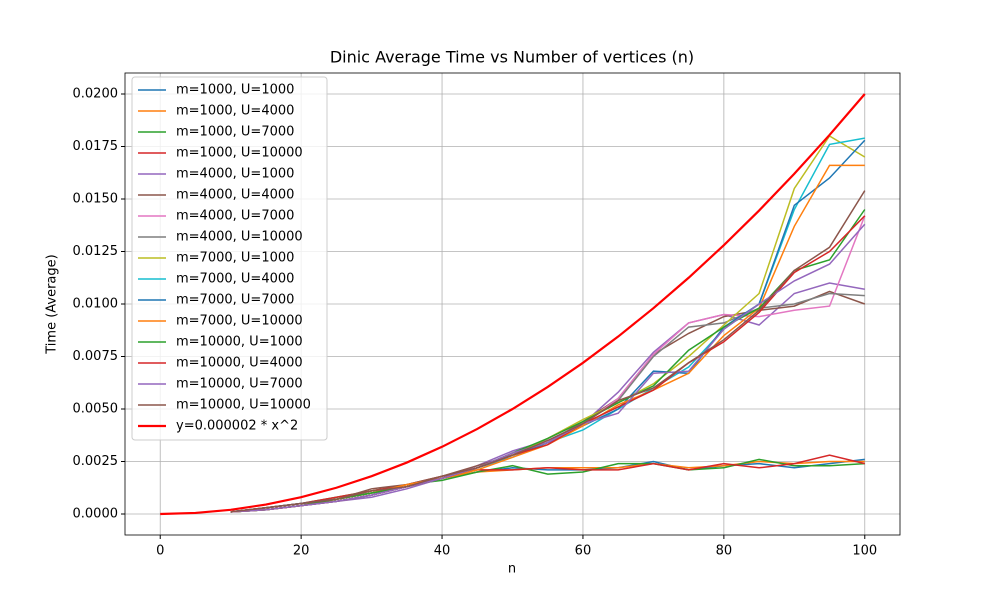 Image resolution: width=1000 pixels, height=604 pixels. Describe the element at coordinates (52, 304) in the screenshot. I see `y-axis-label: Time (Average)` at that location.